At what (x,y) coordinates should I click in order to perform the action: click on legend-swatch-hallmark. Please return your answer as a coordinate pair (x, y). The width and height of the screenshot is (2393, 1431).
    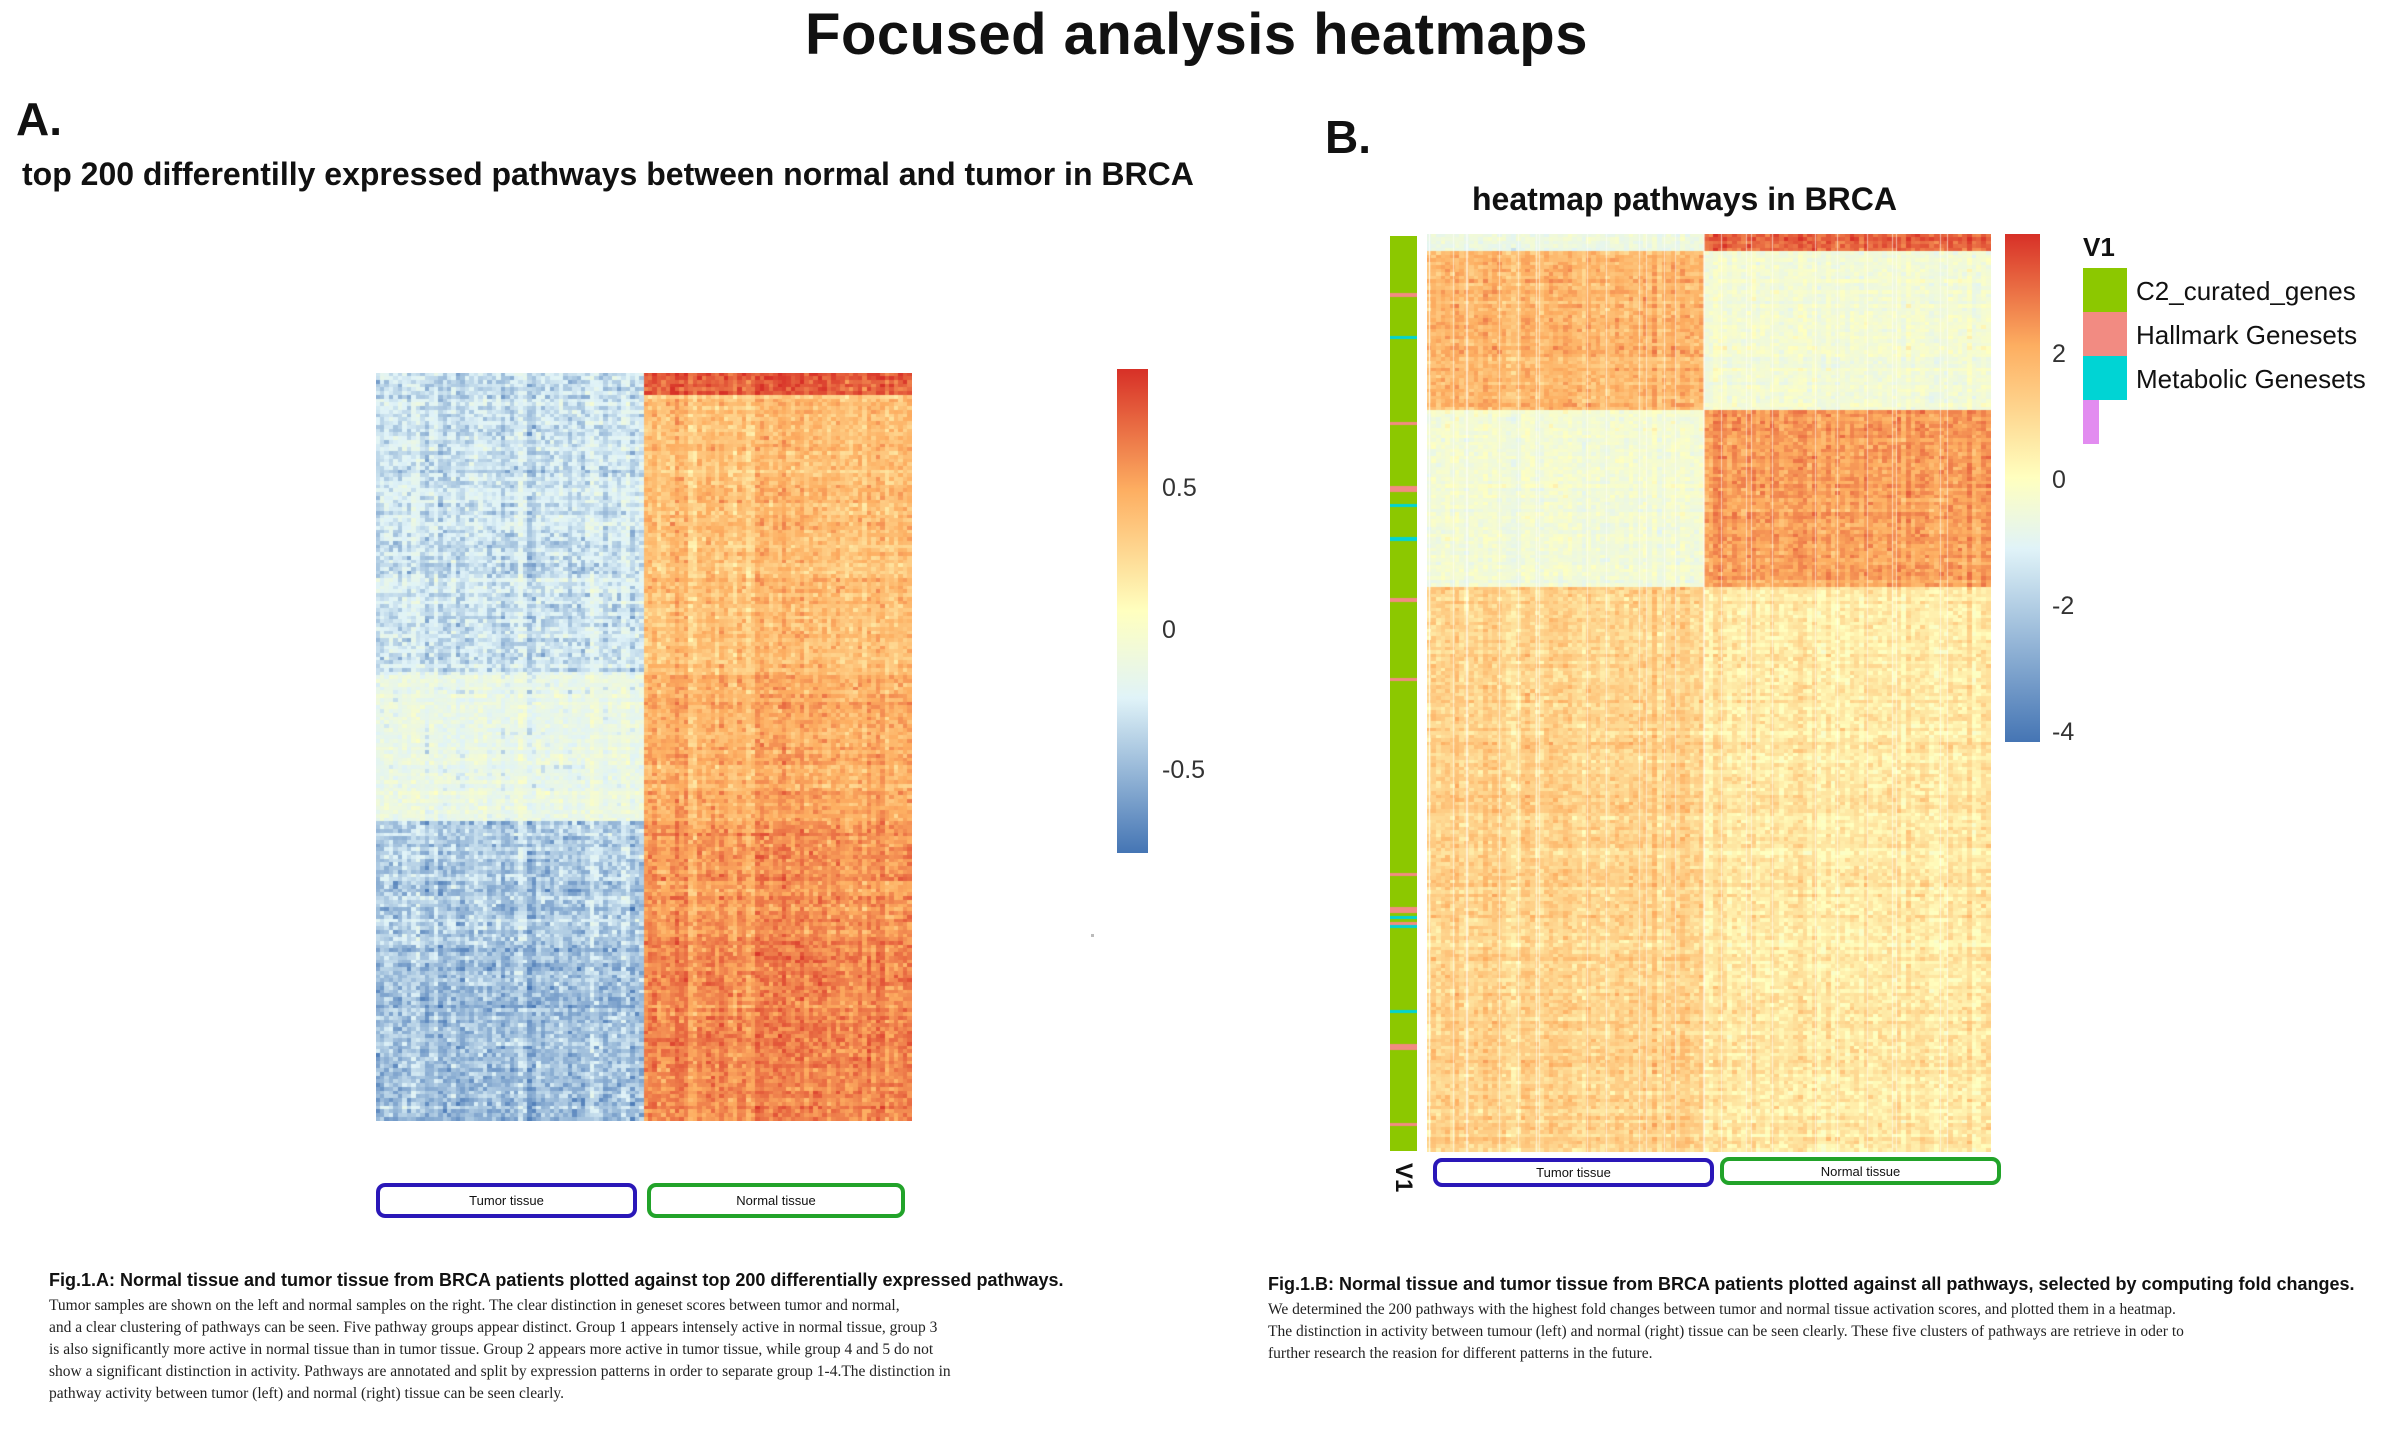
    Looking at the image, I should click on (2105, 334).